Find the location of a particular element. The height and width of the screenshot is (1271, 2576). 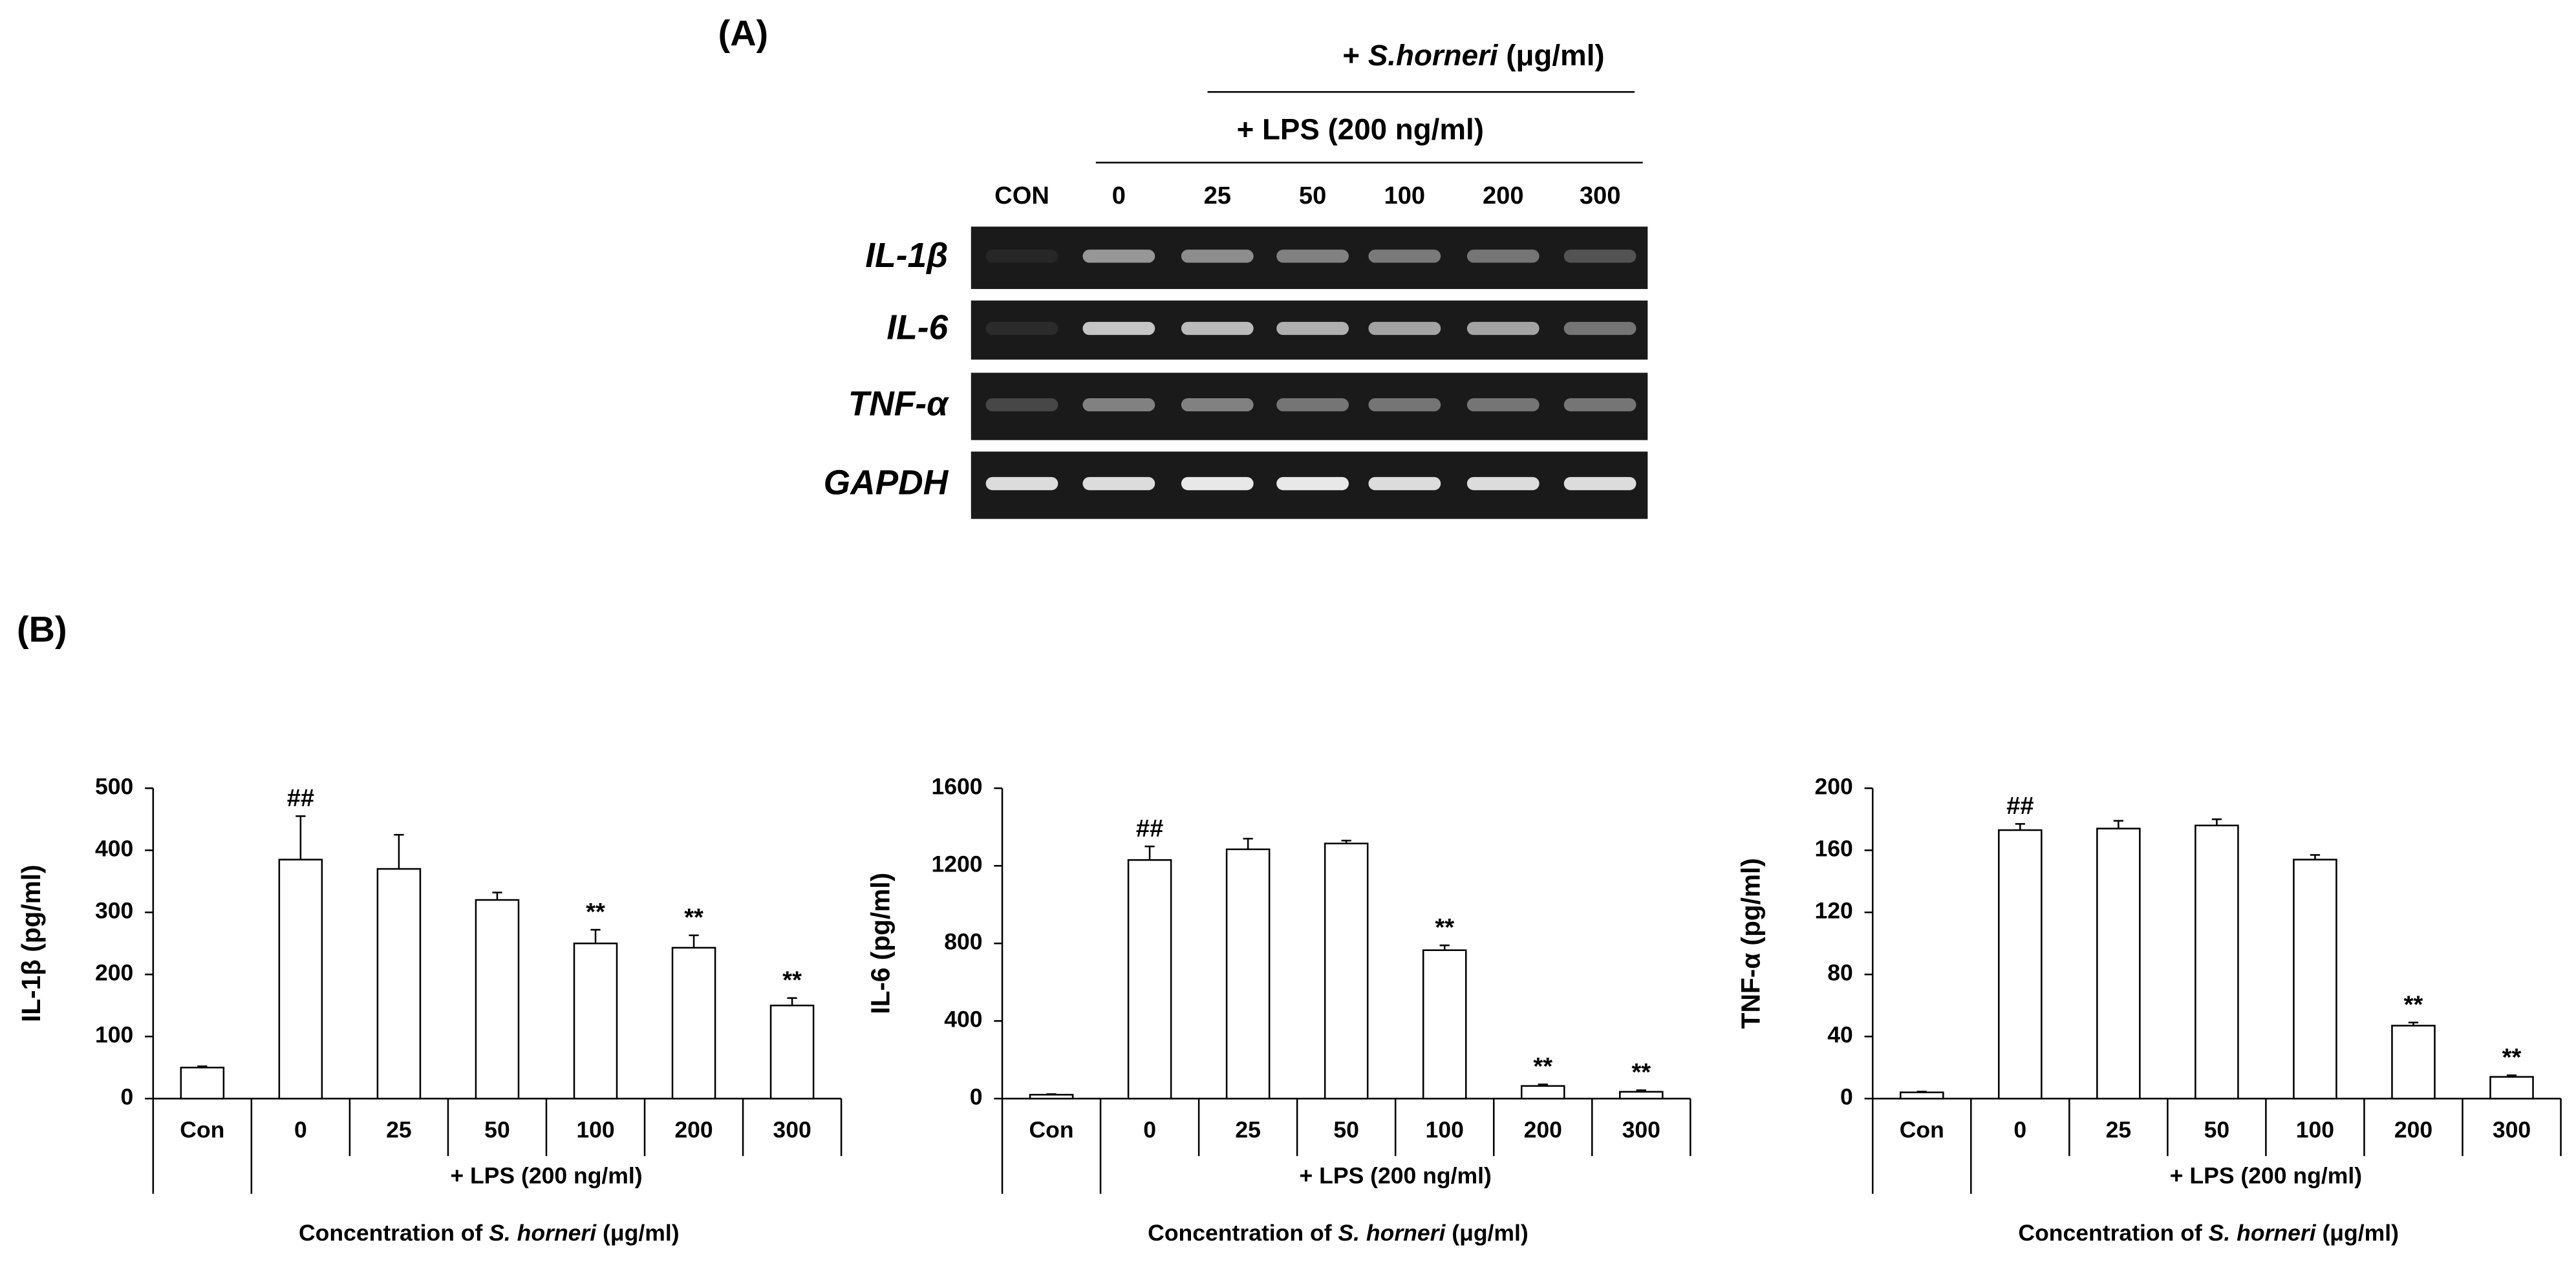

lane-label: 25 is located at coordinates (1217, 195).